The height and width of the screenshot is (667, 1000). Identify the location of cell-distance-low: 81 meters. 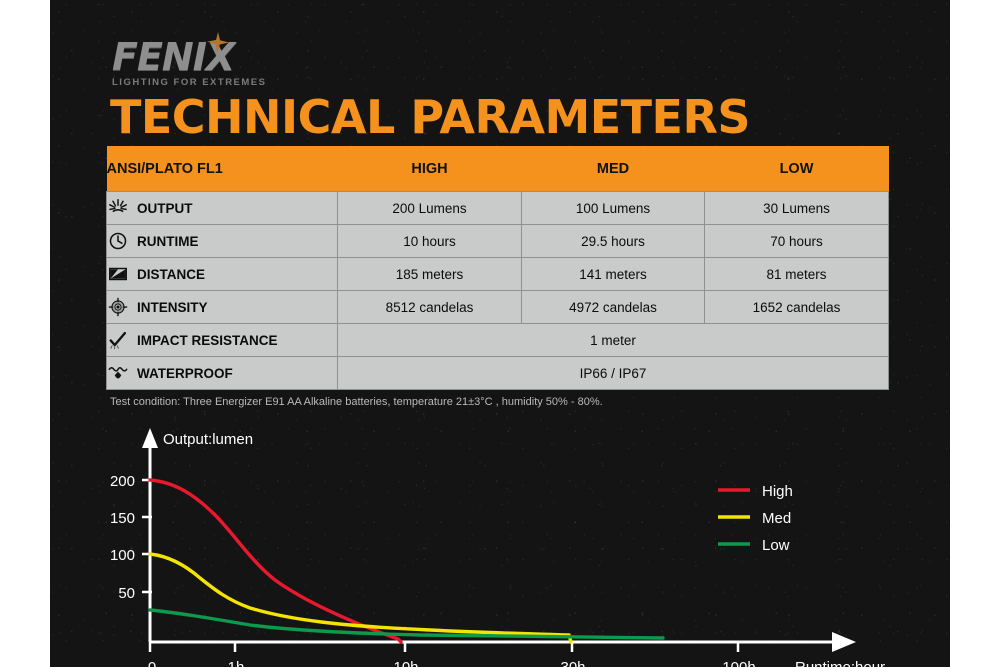
(796, 274).